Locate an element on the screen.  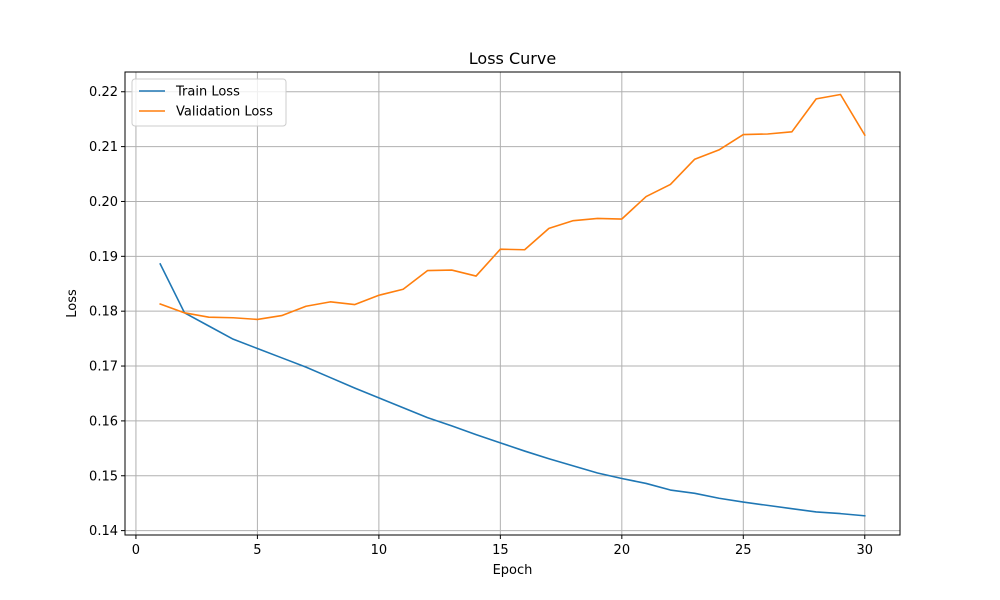
legend-box is located at coordinates (209, 102).